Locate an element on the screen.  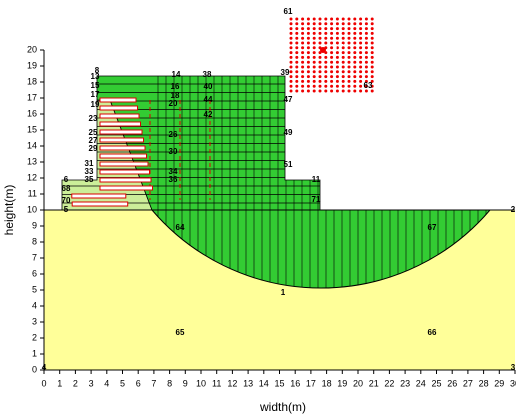
x-tick-label: 12 is located at coordinates (232, 383).